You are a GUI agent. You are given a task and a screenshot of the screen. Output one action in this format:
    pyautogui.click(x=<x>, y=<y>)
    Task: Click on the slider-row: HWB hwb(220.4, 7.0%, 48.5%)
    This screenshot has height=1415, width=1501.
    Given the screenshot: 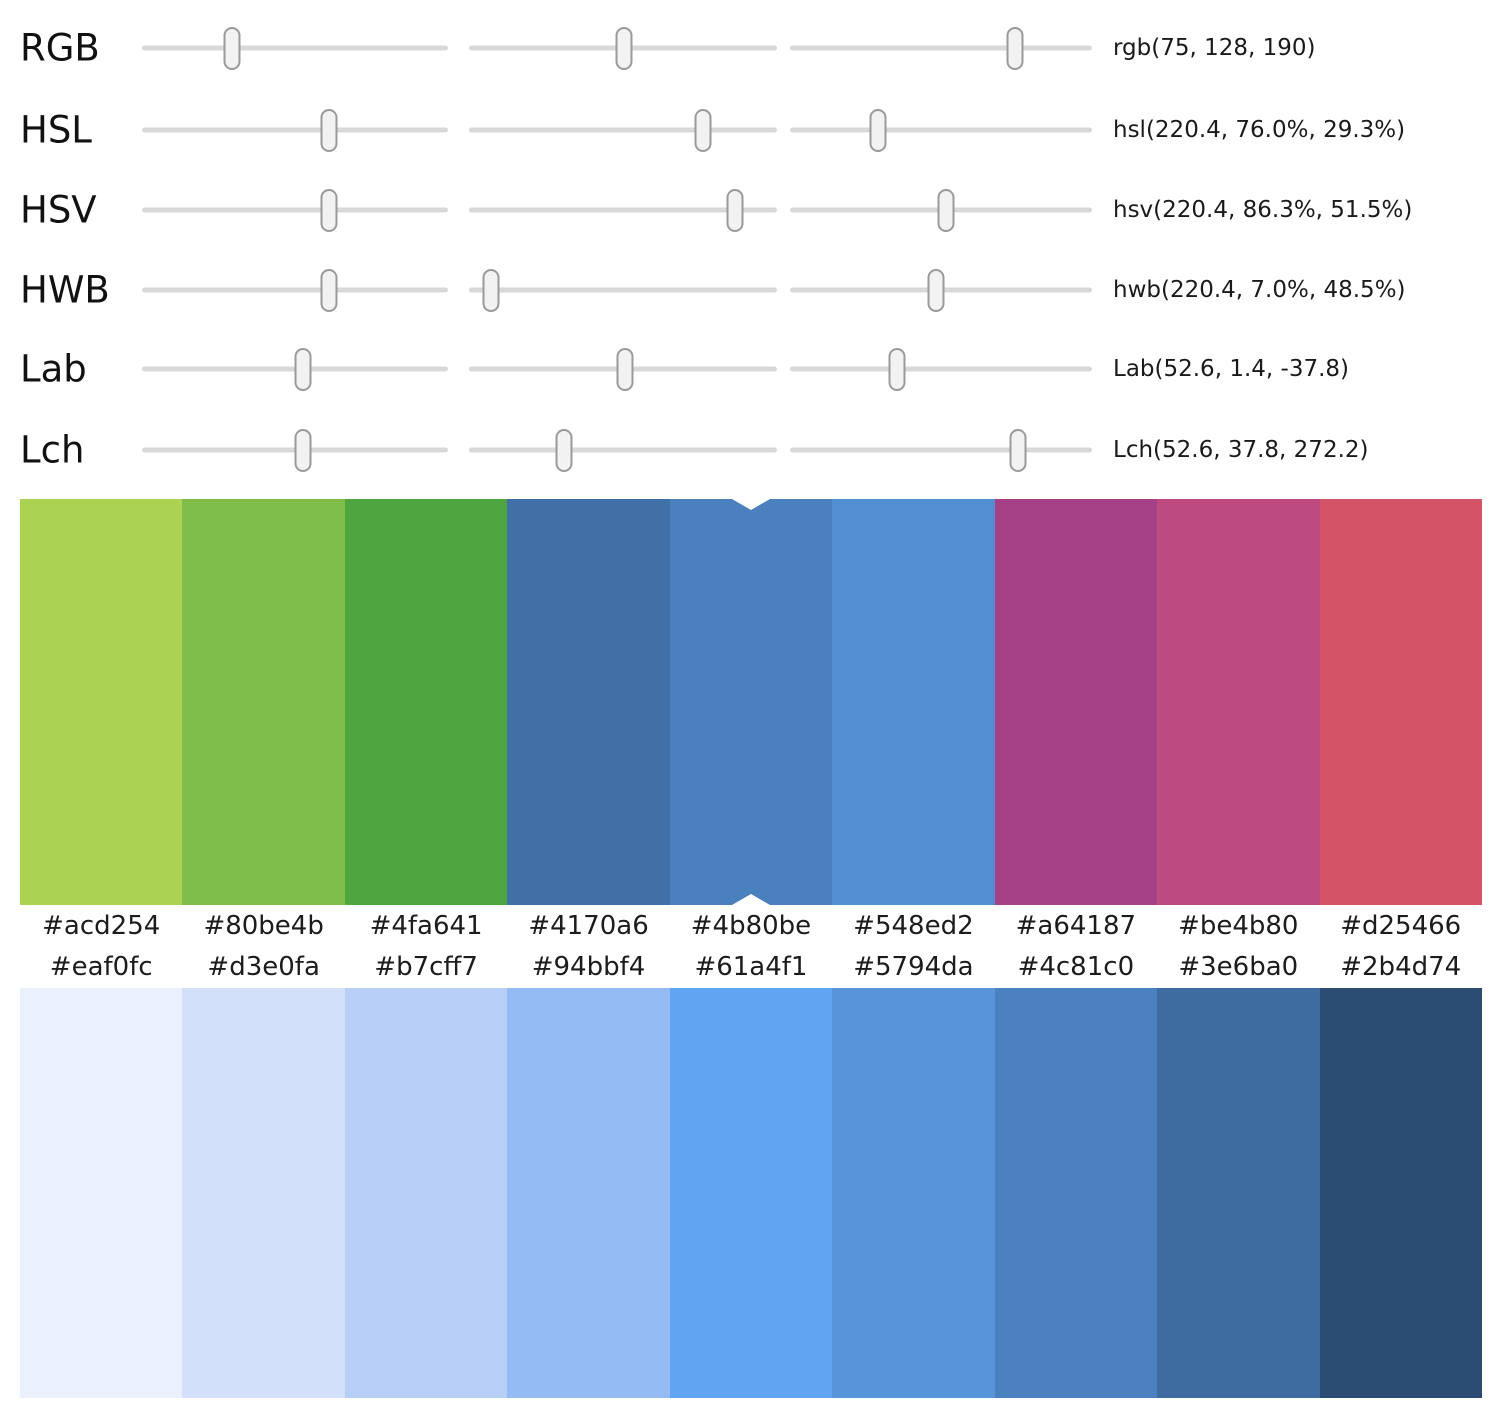 What is the action you would take?
    pyautogui.click(x=750, y=290)
    